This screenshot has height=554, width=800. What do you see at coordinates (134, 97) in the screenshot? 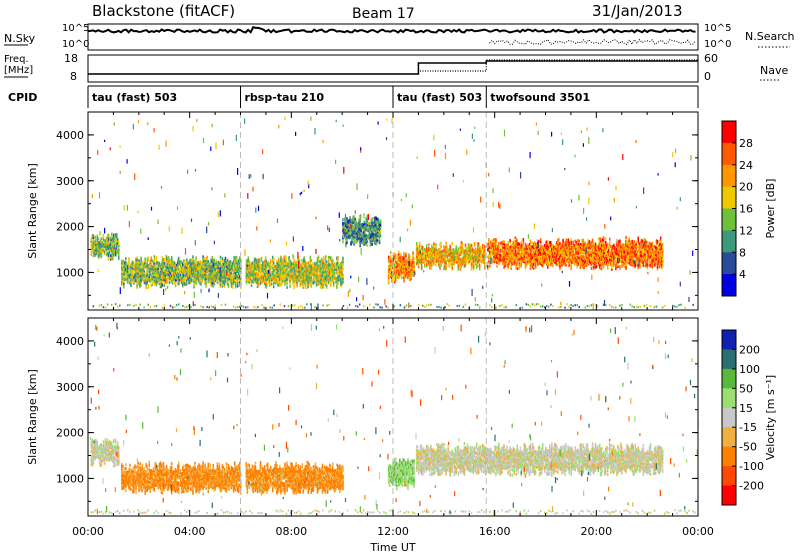
I see `cpid-segment-label: tau (fast) 503` at bounding box center [134, 97].